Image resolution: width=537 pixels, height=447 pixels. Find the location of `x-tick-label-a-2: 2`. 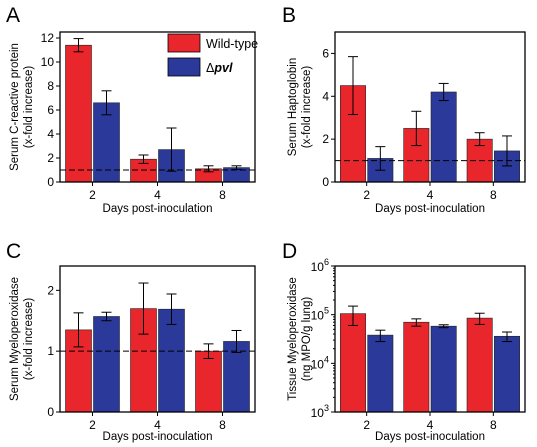

x-tick-label-a-2: 2 is located at coordinates (92, 195).